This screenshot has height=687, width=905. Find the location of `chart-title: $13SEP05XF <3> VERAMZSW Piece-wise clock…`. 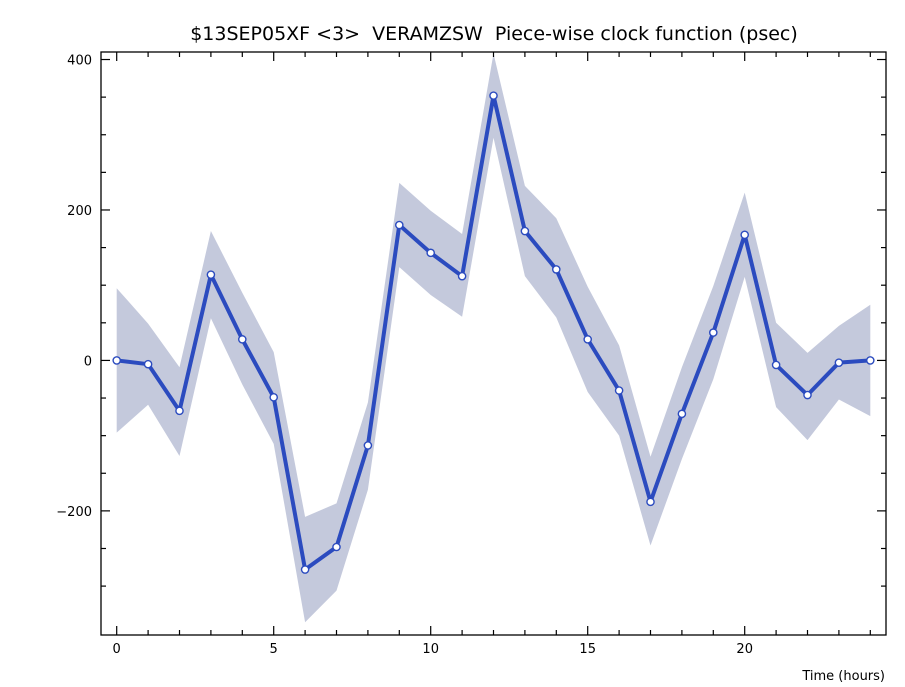

chart-title: $13SEP05XF <3> VERAMZSW Piece-wise clock… is located at coordinates (494, 34).